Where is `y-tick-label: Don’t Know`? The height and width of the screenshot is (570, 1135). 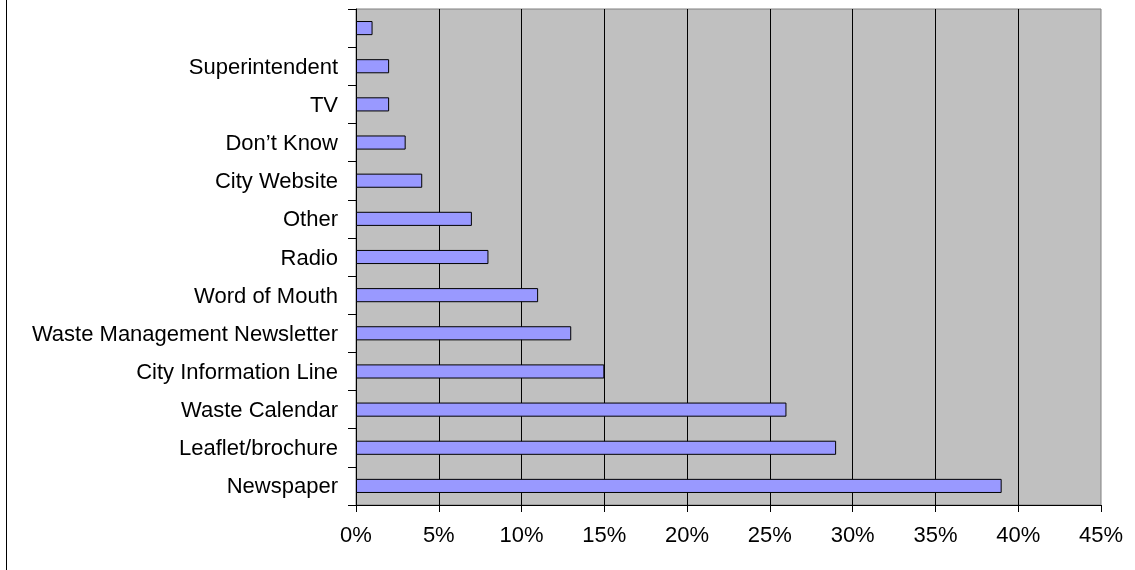 y-tick-label: Don’t Know is located at coordinates (282, 143).